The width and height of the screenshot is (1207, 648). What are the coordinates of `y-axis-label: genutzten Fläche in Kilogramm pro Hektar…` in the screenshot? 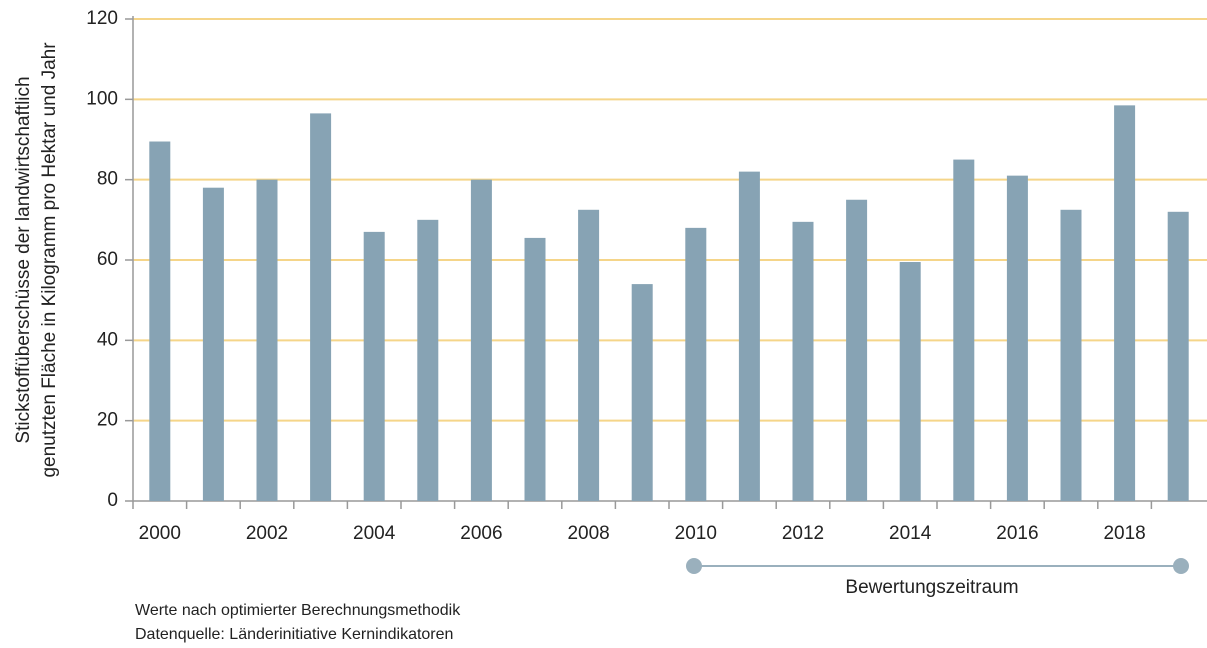 It's located at (49, 260).